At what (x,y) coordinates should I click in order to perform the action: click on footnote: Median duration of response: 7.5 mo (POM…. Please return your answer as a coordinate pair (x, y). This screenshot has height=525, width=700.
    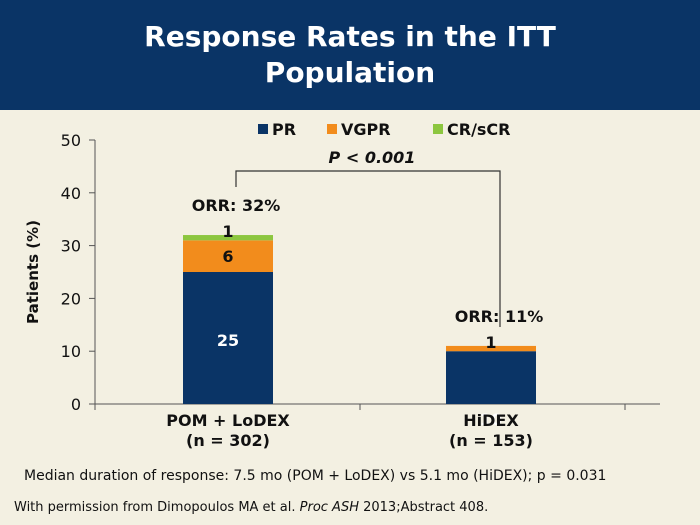
    Looking at the image, I should click on (315, 476).